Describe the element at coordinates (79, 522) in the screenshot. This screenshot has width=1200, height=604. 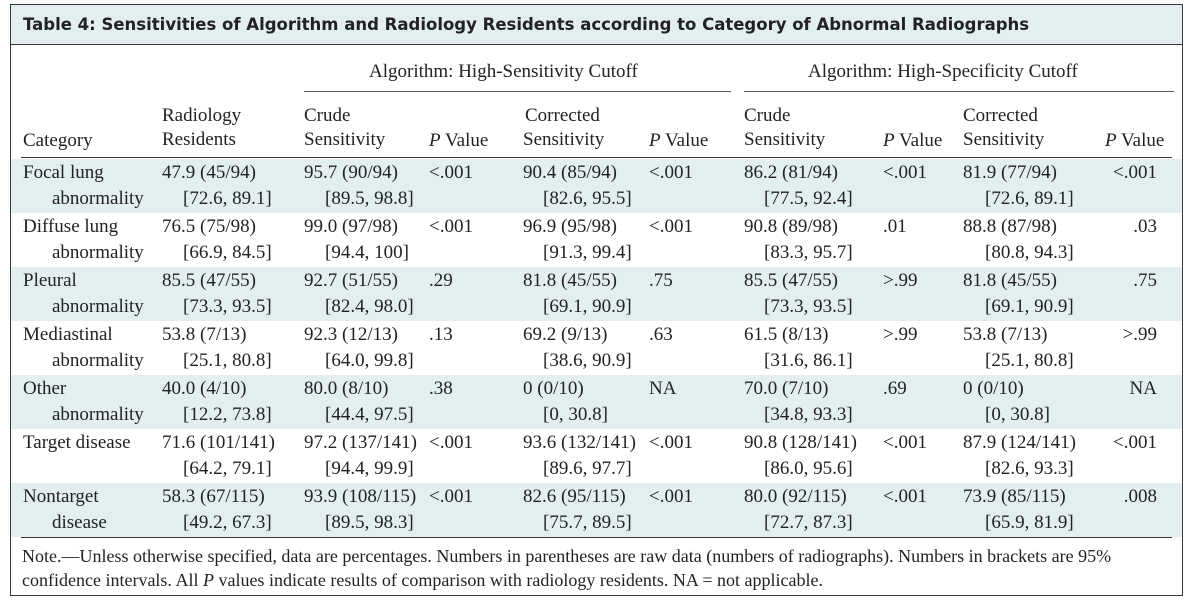
I see `cell-category-ci: disease` at that location.